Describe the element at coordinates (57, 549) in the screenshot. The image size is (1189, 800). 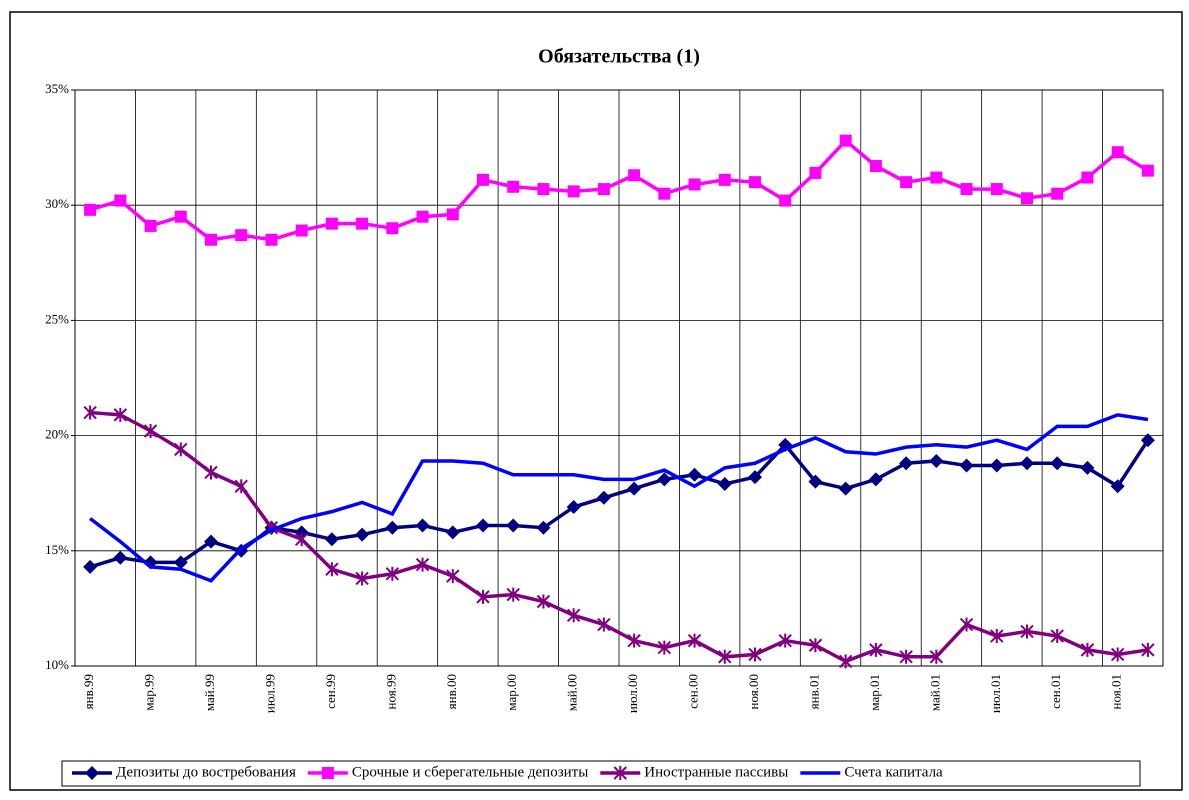
I see `y-tick-label: 15%` at that location.